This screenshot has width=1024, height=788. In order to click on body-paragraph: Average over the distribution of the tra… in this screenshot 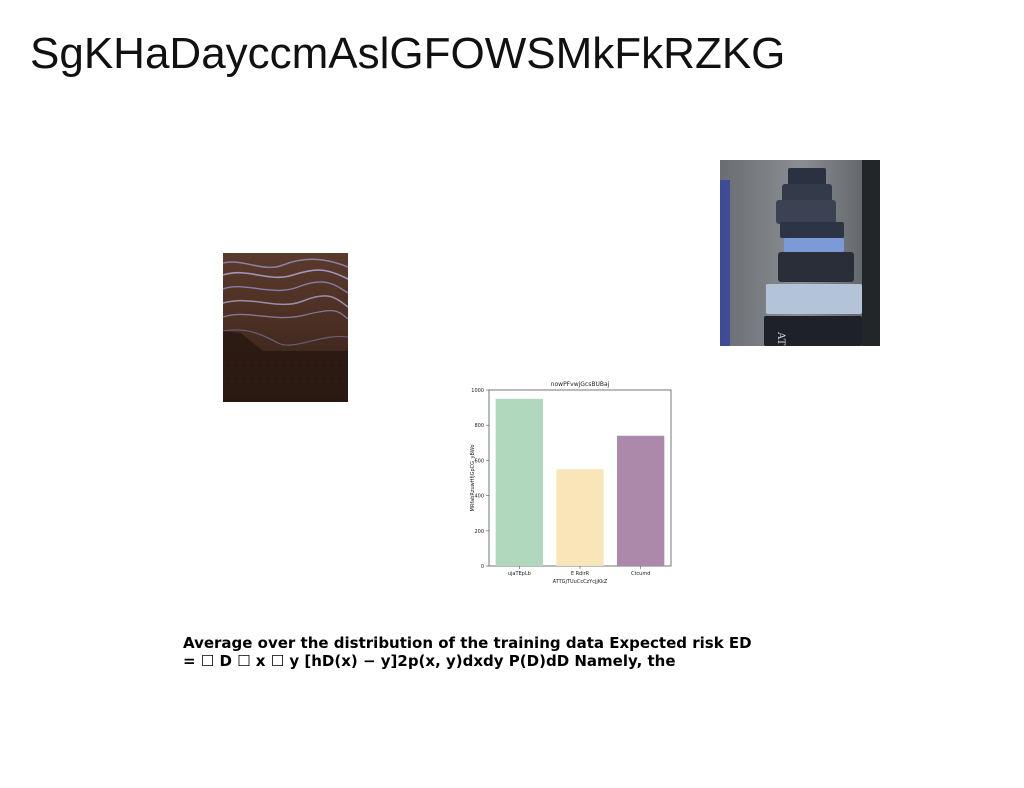, I will do `click(503, 652)`.